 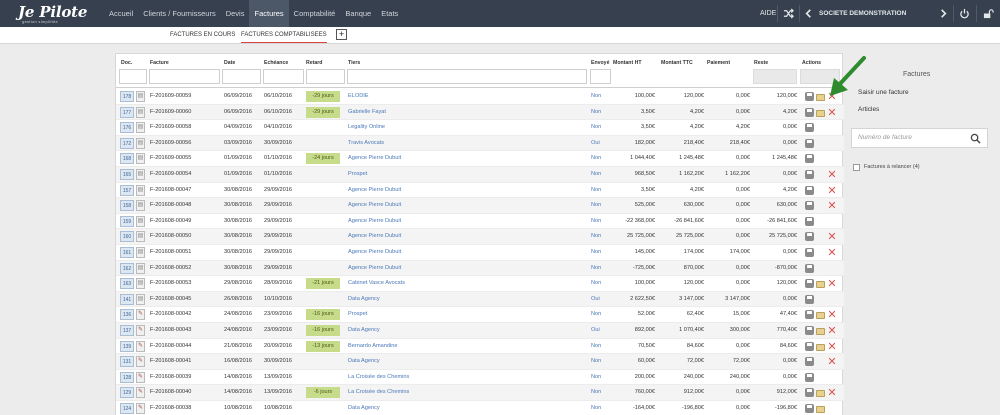 I want to click on doc-number-badge: 172, so click(x=127, y=143).